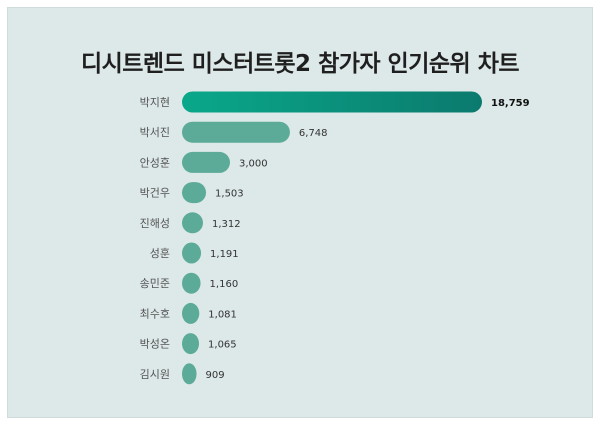  Describe the element at coordinates (155, 132) in the screenshot. I see `category-label: 박서진` at that location.